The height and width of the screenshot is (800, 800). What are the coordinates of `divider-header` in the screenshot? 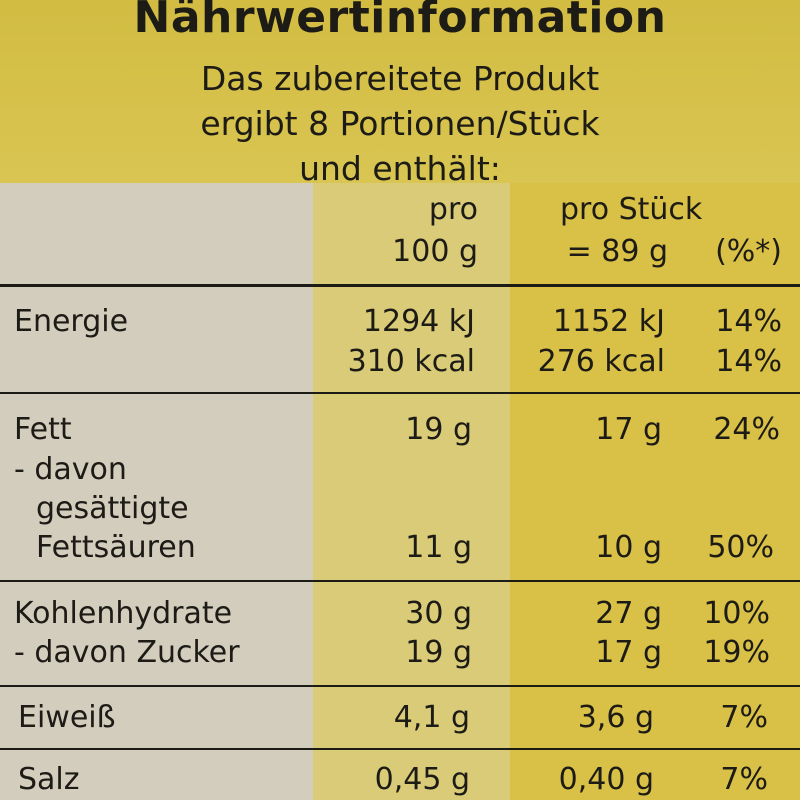 It's located at (400, 285).